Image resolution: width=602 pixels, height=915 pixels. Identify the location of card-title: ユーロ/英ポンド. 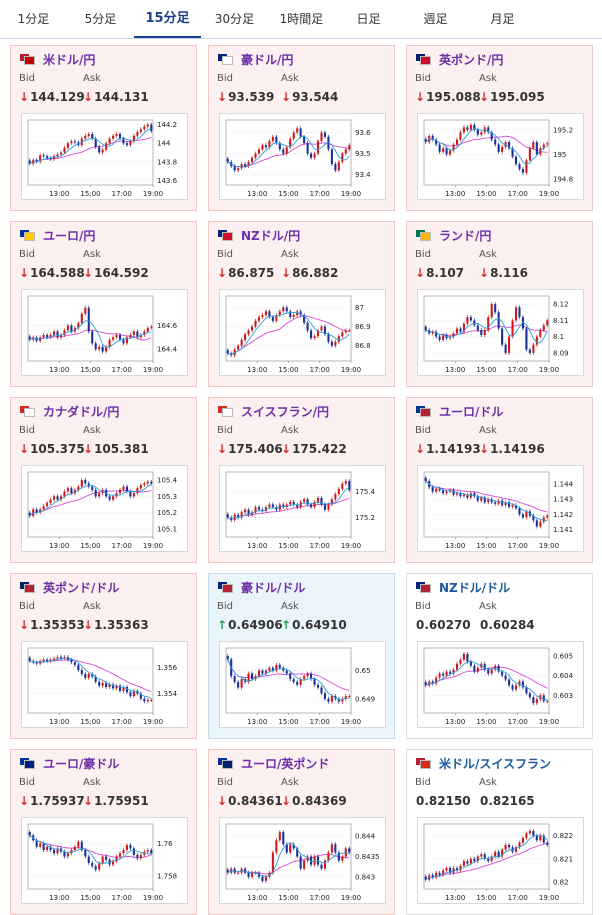
(274, 763).